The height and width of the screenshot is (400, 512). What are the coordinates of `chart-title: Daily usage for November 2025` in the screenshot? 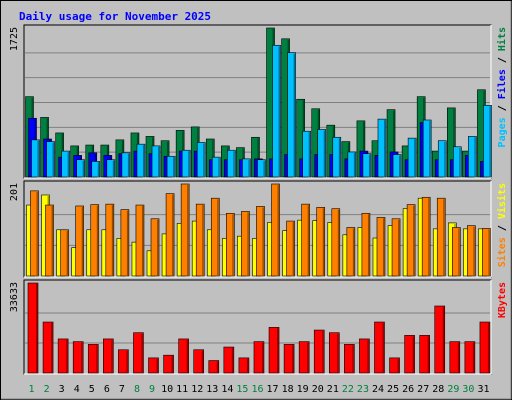 It's located at (115, 16).